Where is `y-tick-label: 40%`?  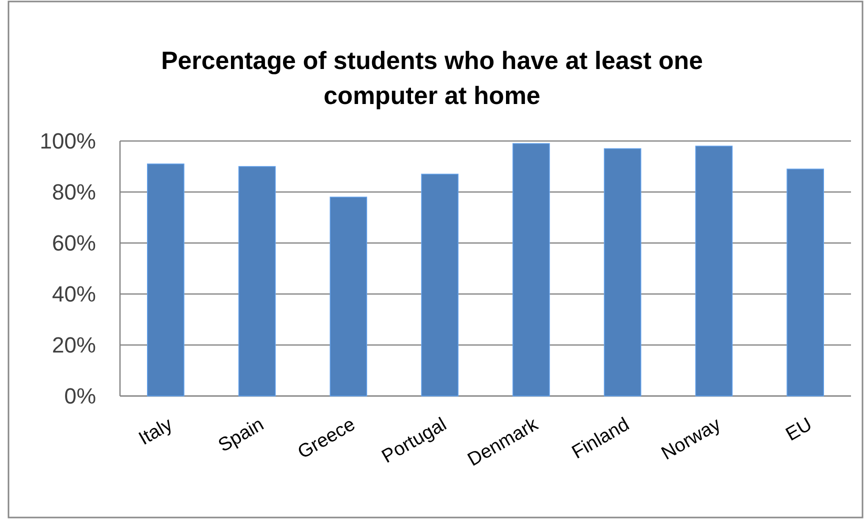 y-tick-label: 40% is located at coordinates (74, 294).